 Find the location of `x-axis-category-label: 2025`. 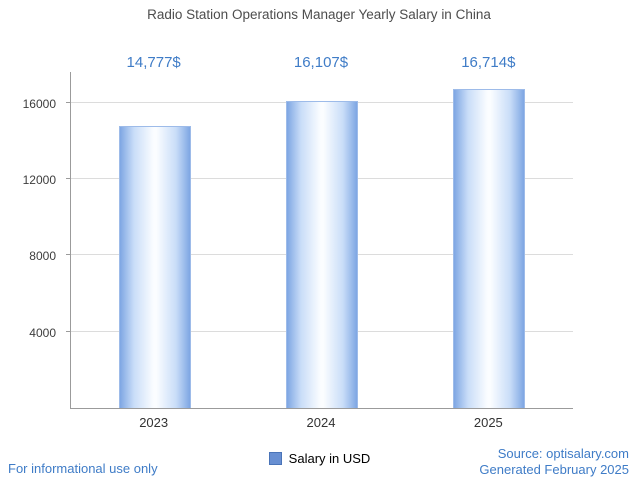

x-axis-category-label: 2025 is located at coordinates (488, 422).